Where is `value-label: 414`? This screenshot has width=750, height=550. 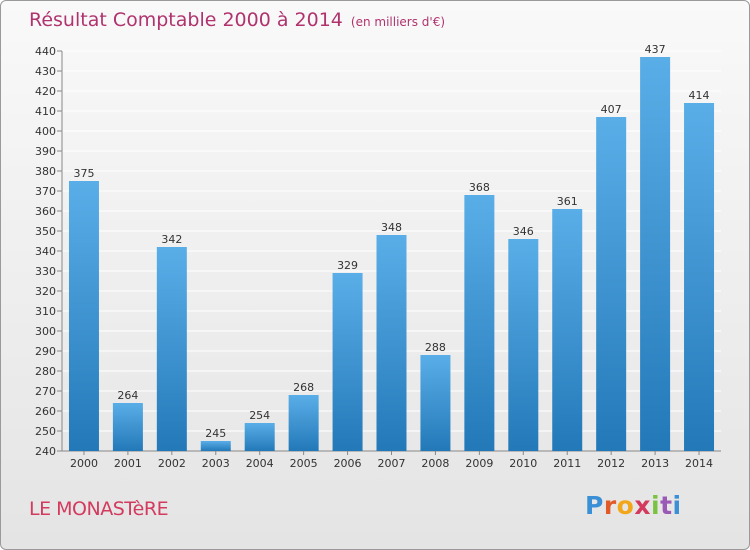 value-label: 414 is located at coordinates (699, 95).